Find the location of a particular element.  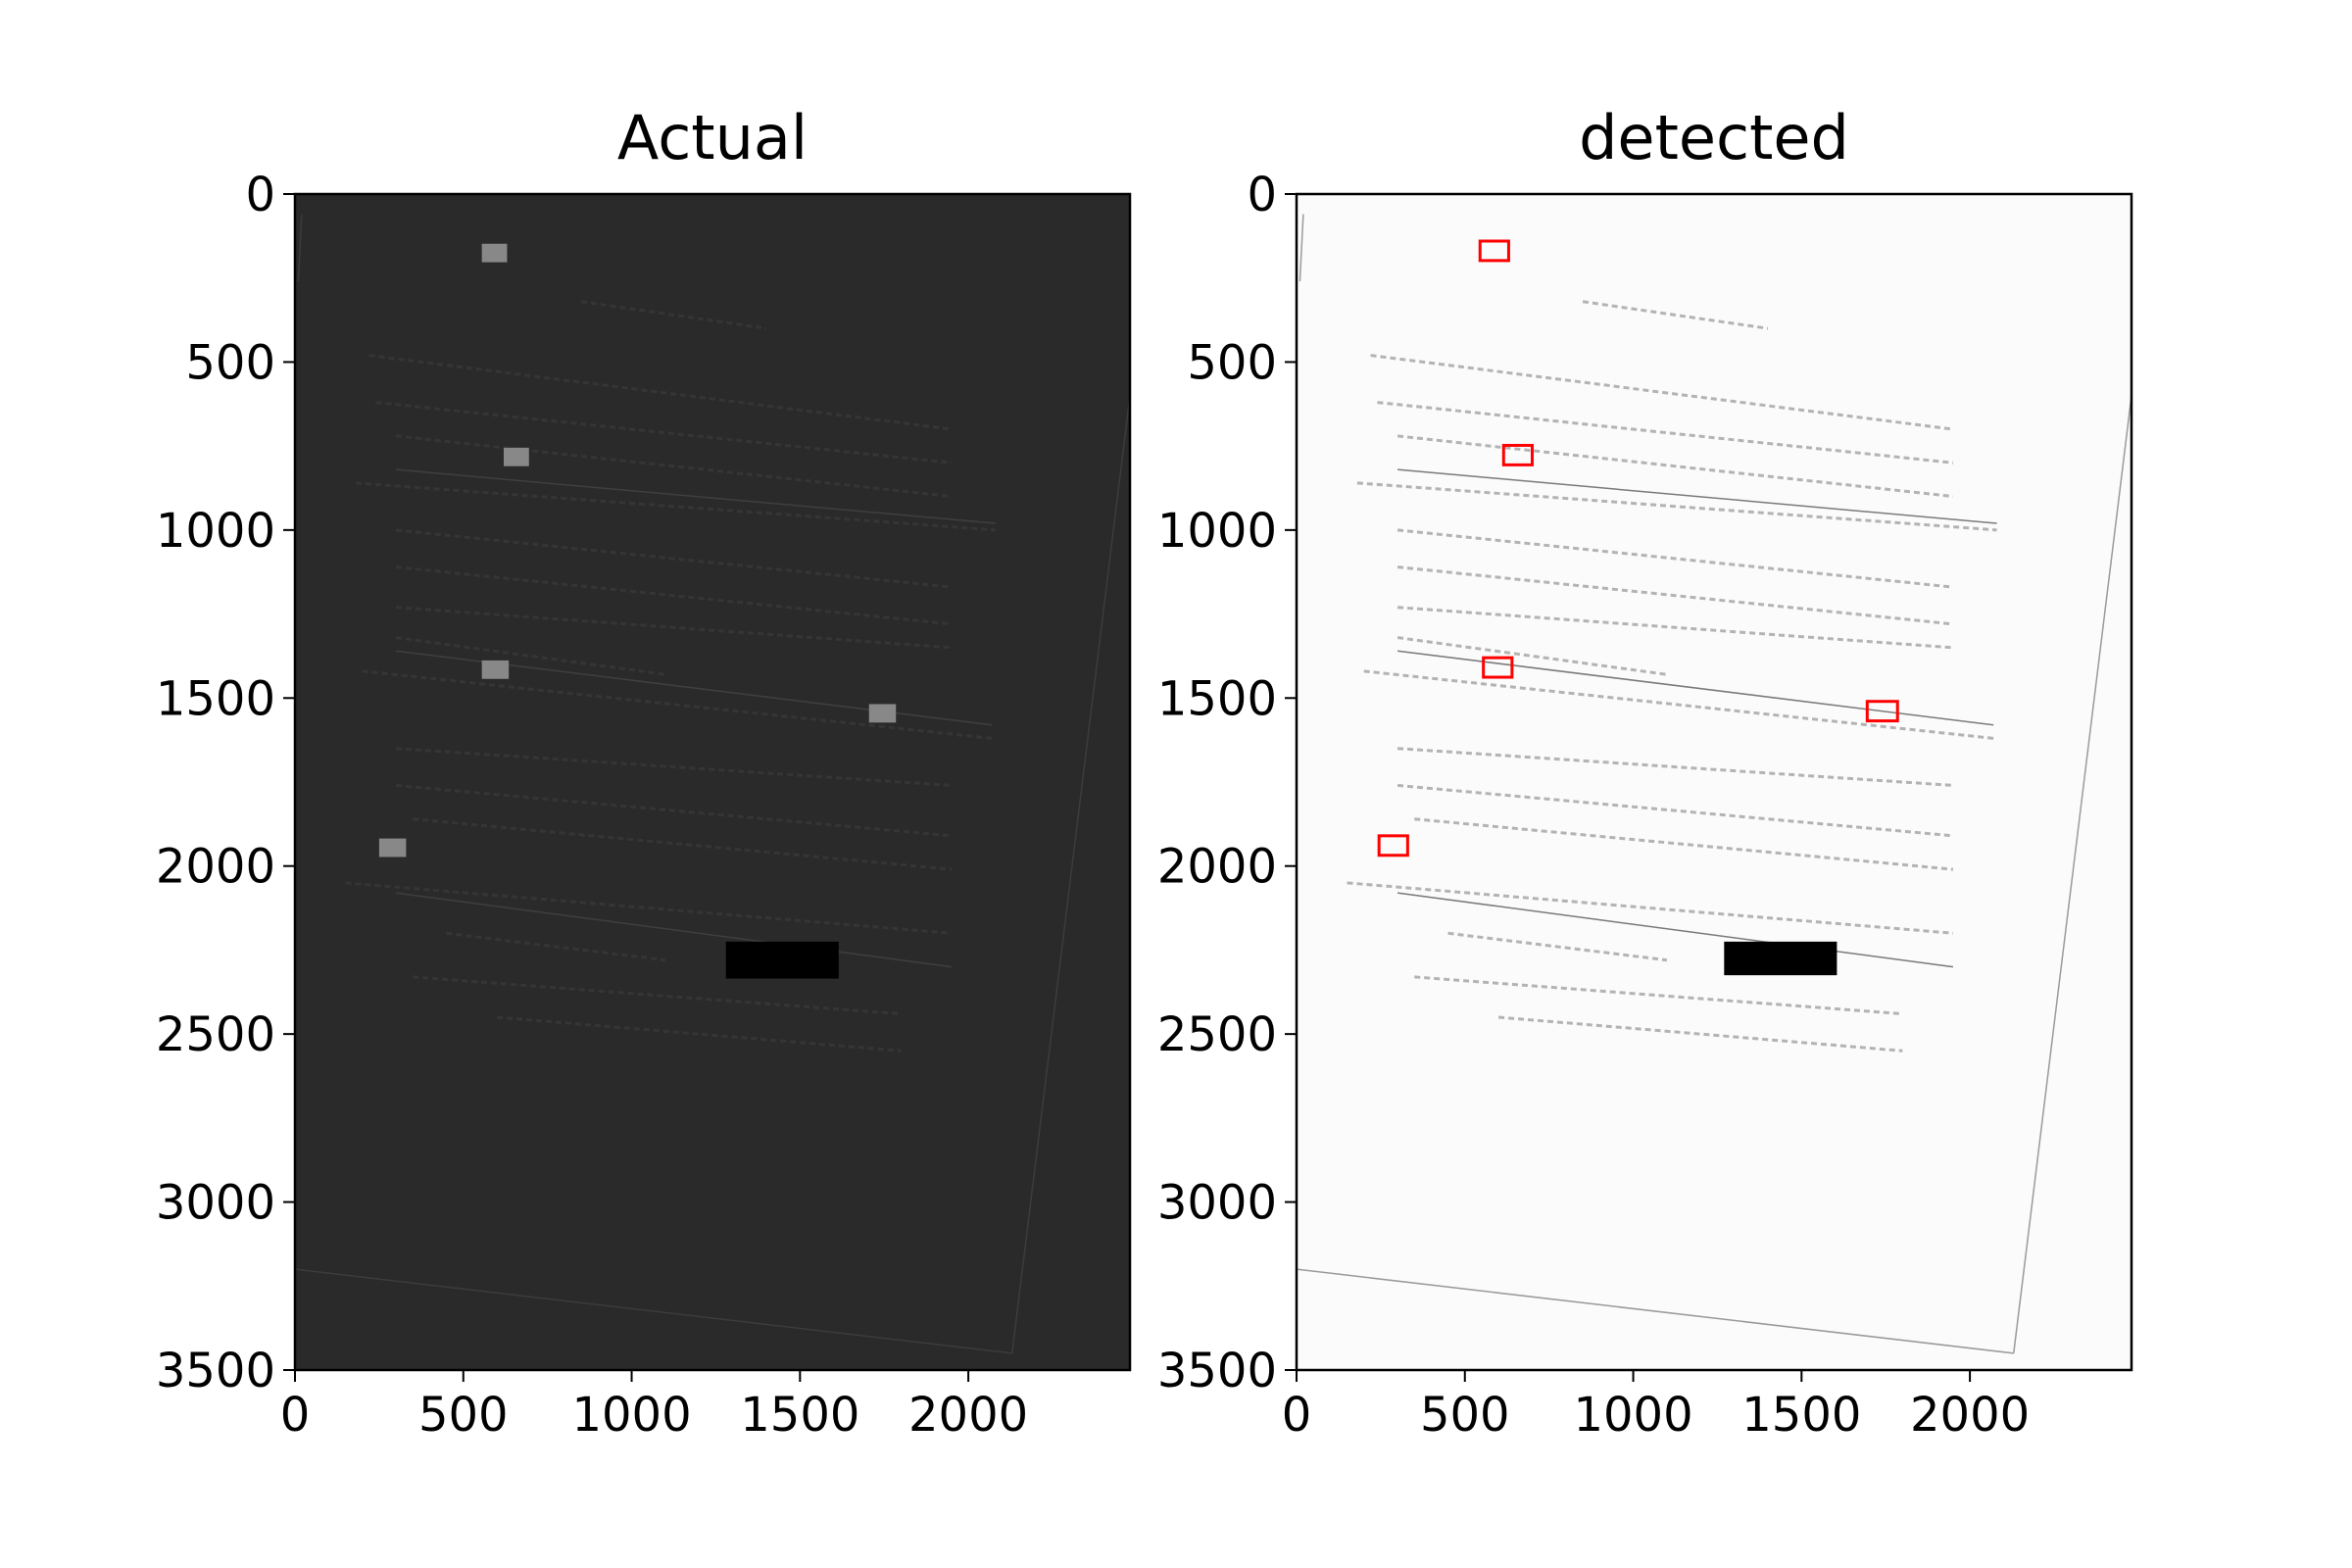

panel-title: detected is located at coordinates (1714, 137).